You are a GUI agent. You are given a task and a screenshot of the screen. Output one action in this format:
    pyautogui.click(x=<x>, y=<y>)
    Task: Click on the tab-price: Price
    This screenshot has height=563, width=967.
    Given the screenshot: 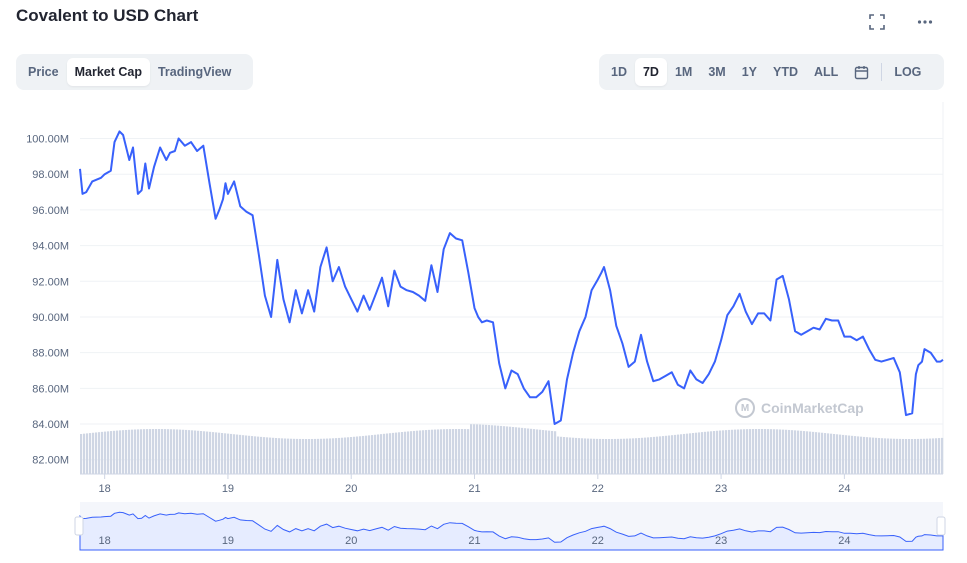 What is the action you would take?
    pyautogui.click(x=43, y=72)
    